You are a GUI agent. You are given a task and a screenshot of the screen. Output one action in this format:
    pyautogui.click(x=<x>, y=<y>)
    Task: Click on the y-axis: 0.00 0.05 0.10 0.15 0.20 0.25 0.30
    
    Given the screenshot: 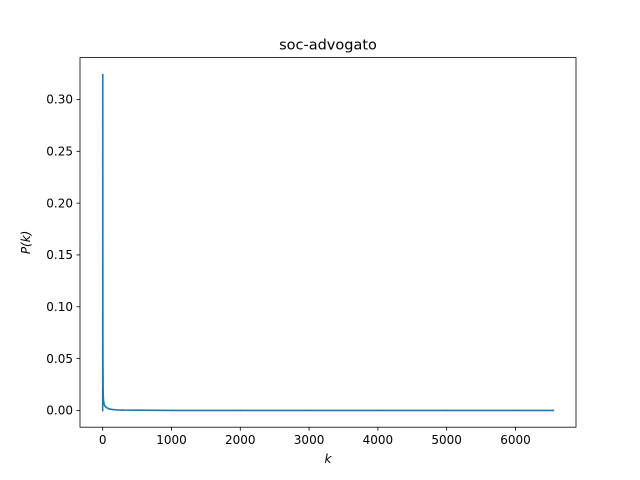 What is the action you would take?
    pyautogui.click(x=63, y=255)
    